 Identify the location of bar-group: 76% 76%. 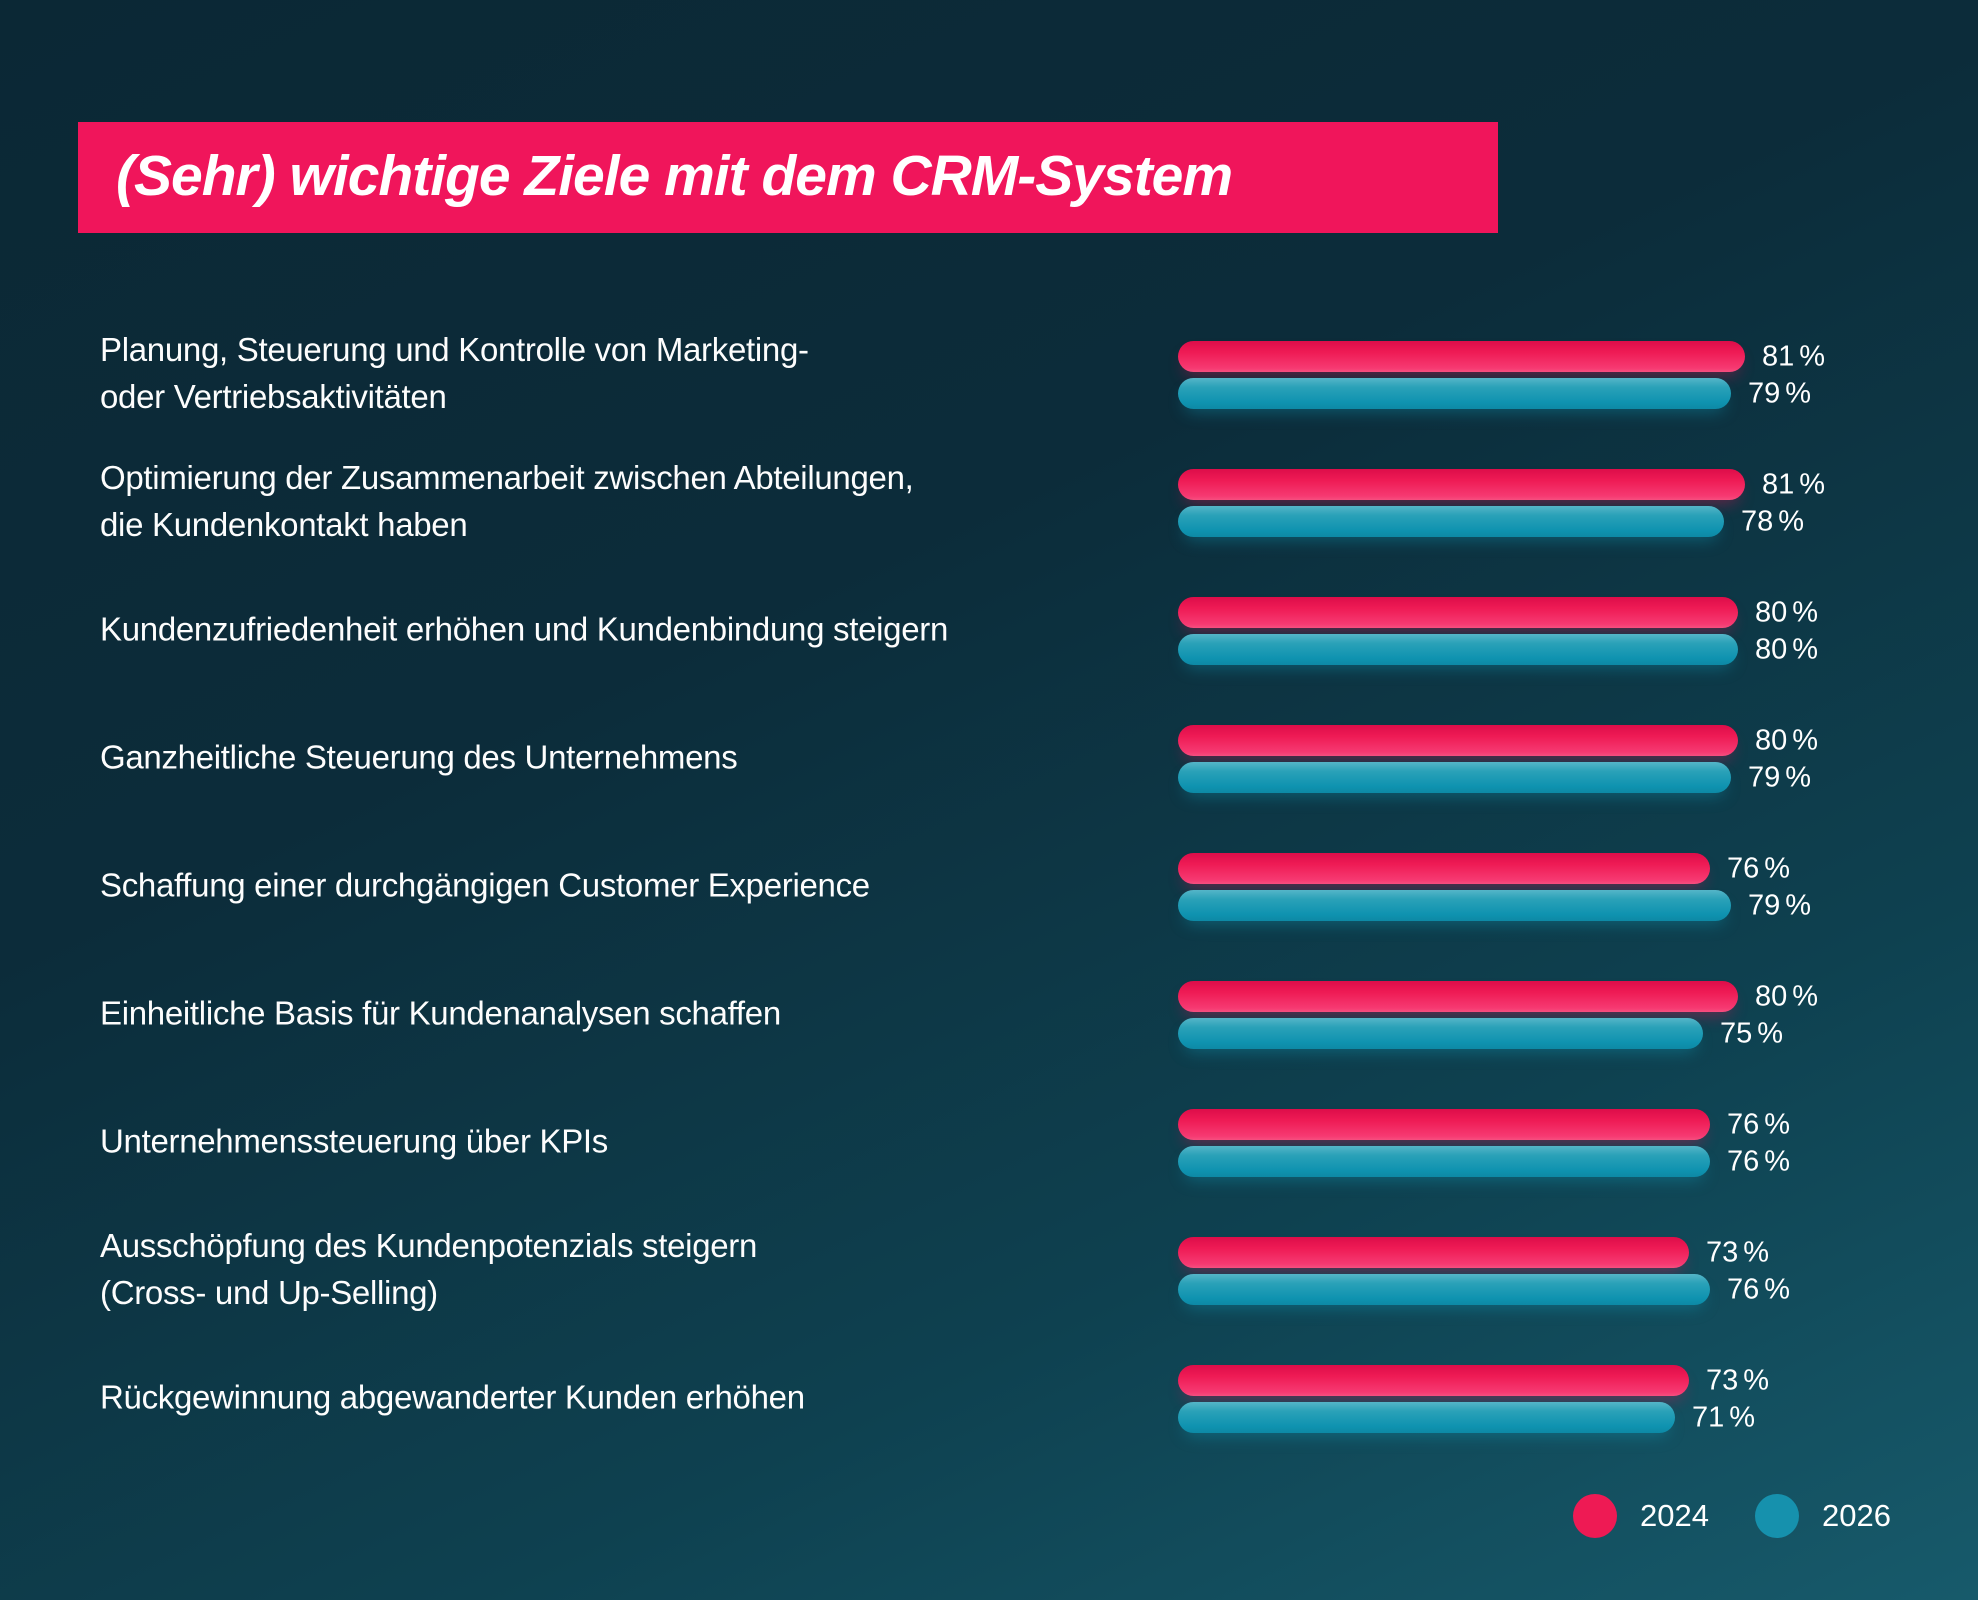
(1484, 1142).